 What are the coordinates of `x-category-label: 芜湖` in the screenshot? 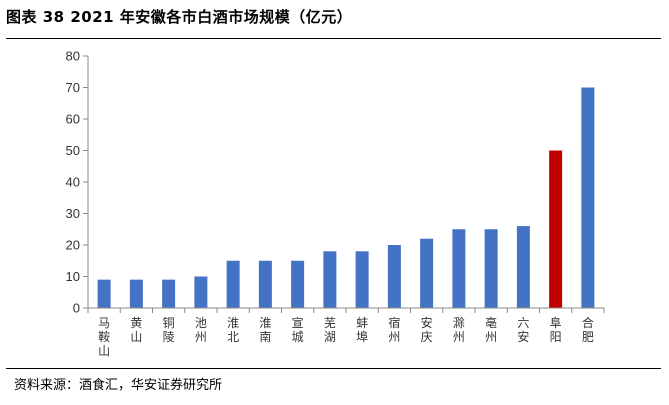 It's located at (330, 330).